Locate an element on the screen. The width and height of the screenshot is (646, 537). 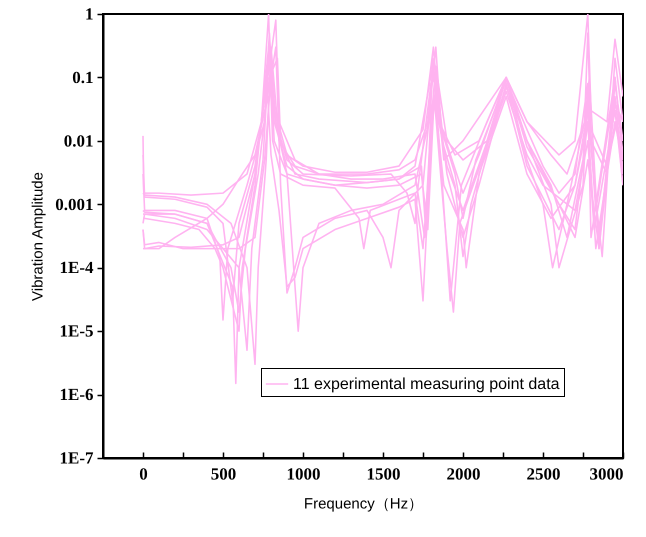
x-tick-label: 1000 is located at coordinates (303, 474).